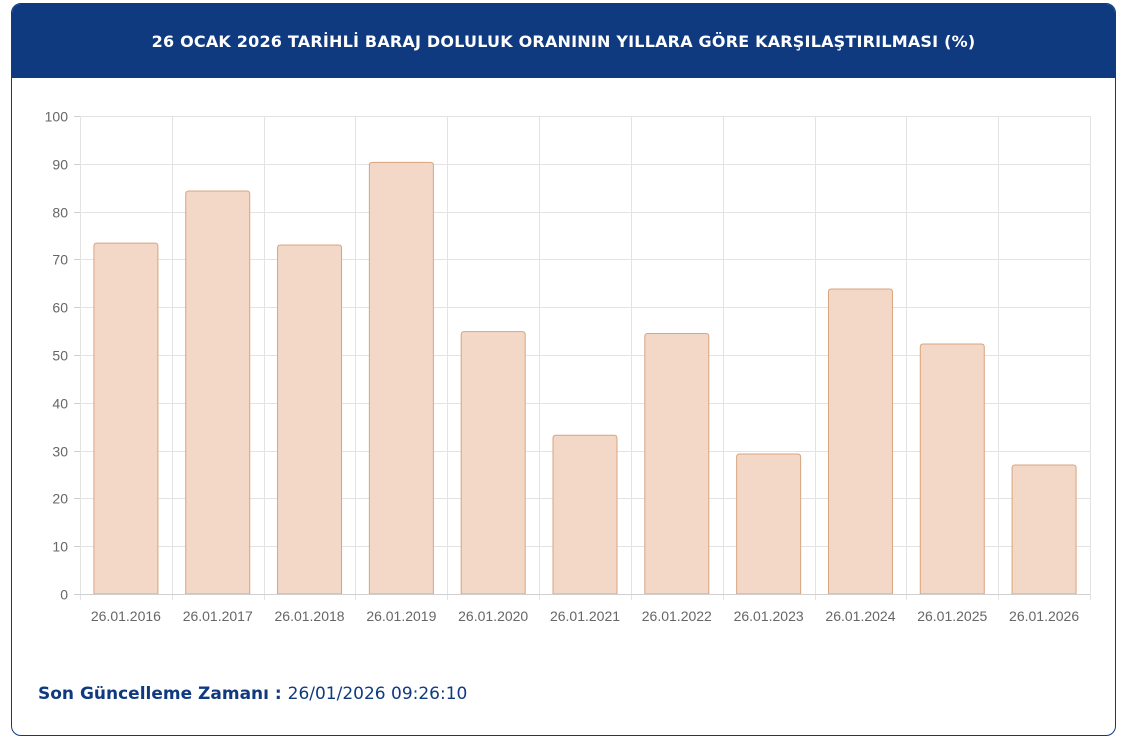 The image size is (1126, 742). I want to click on bar-26.01.2021, so click(585, 514).